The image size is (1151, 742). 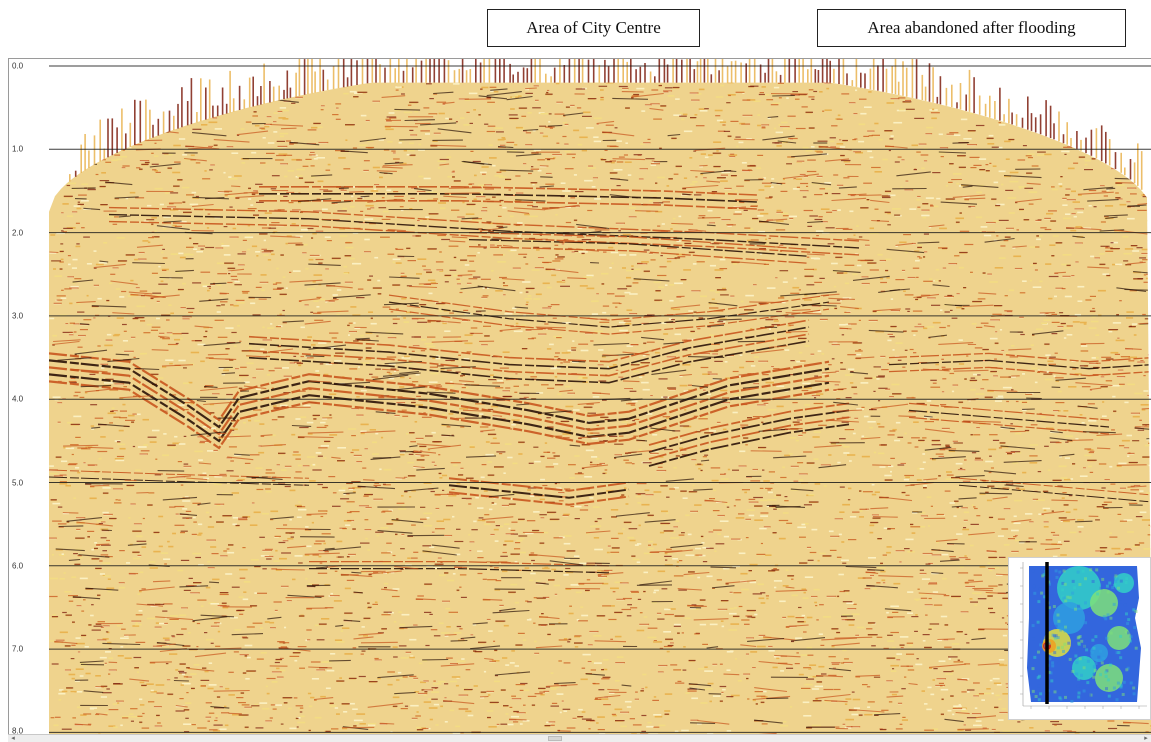 I want to click on callout-city-centre: Area of City Centre, so click(x=593, y=28).